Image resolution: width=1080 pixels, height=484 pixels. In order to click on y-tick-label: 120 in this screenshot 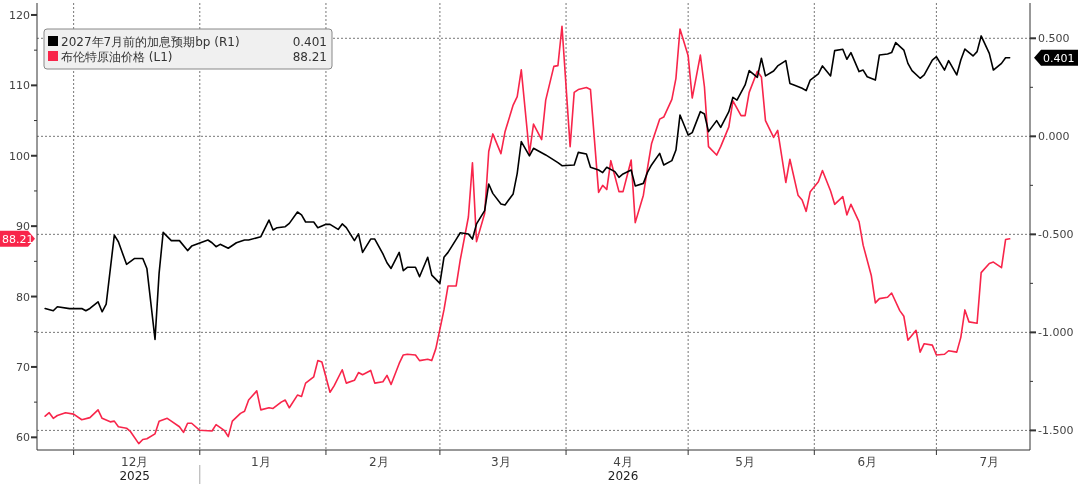, I will do `click(19, 15)`.